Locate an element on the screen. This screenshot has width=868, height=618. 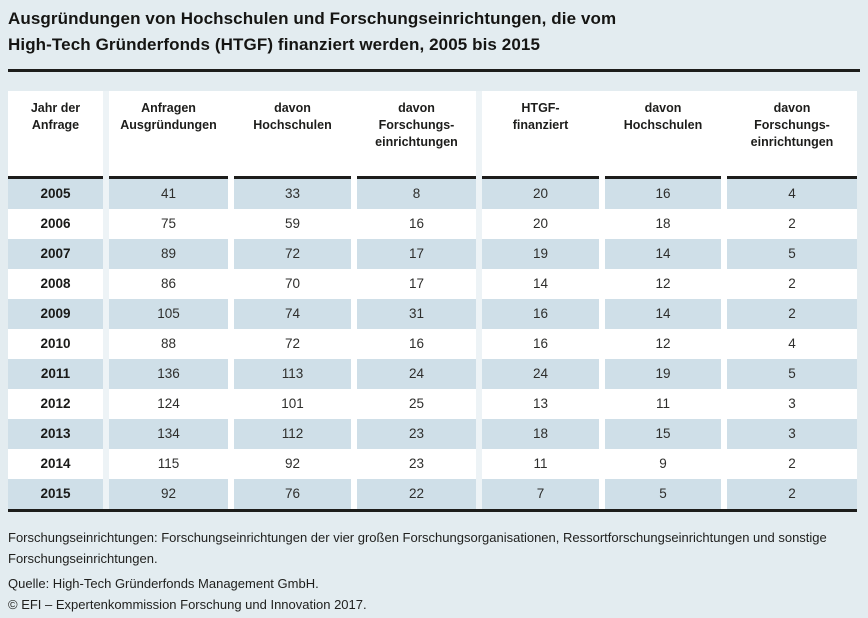
value-cell: 105 is located at coordinates (168, 314).